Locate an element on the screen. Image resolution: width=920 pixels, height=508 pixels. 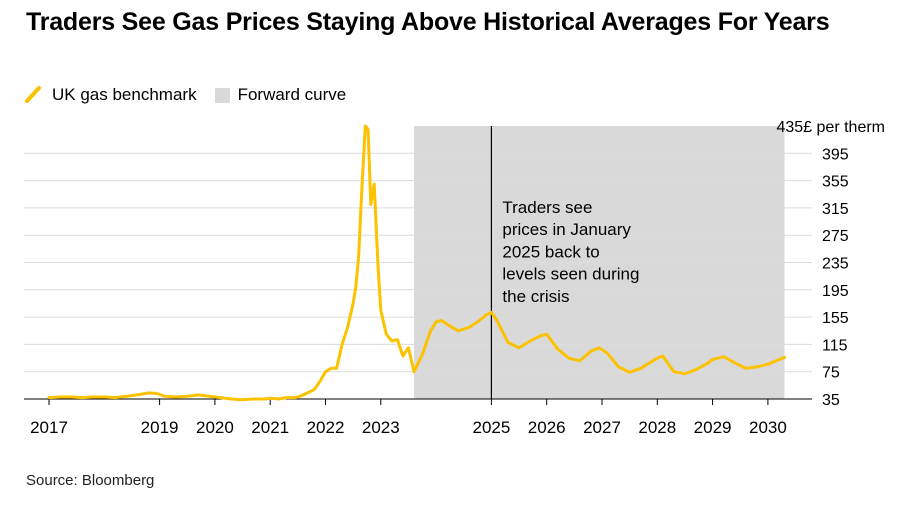
y-tick-label: 75 is located at coordinates (831, 373).